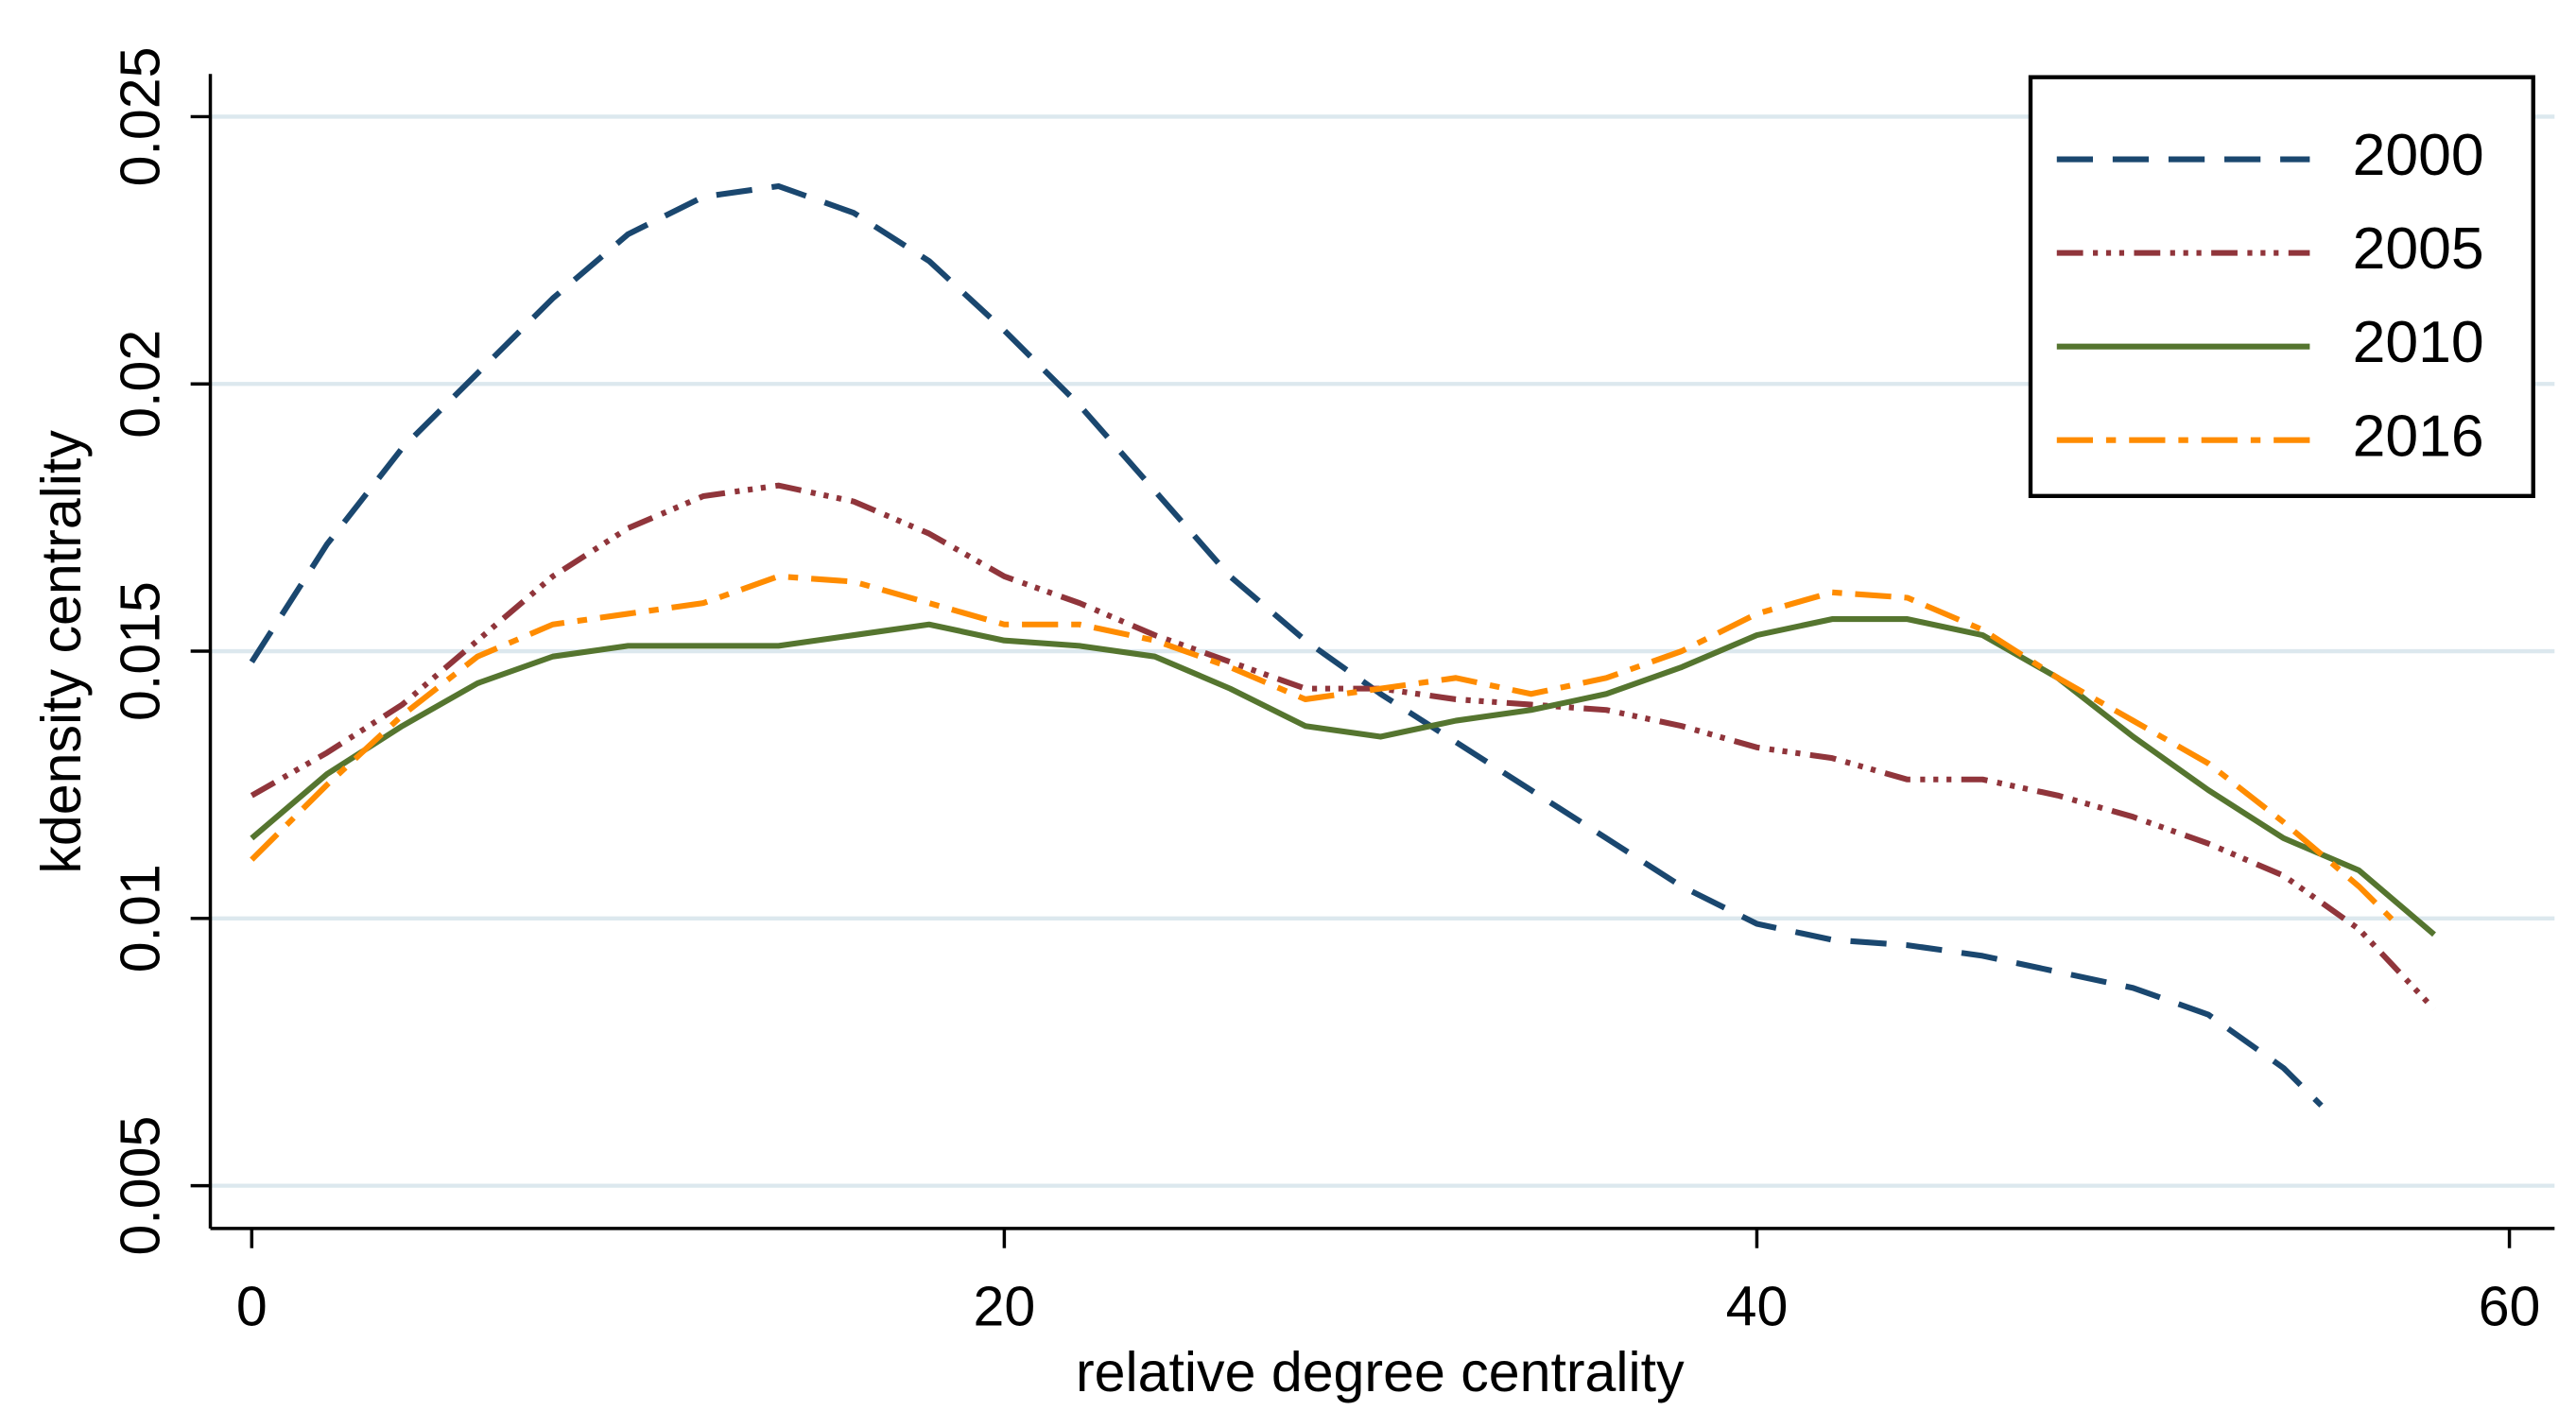  Describe the element at coordinates (2282, 286) in the screenshot. I see `legend-box` at that location.